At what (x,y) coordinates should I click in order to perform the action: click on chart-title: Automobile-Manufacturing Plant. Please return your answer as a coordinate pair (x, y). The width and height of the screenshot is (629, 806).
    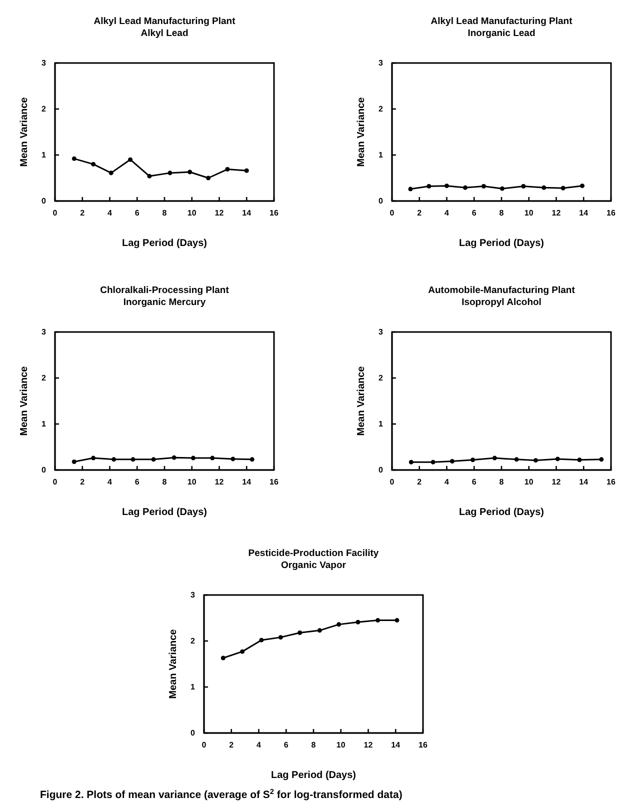
    Looking at the image, I should click on (502, 290).